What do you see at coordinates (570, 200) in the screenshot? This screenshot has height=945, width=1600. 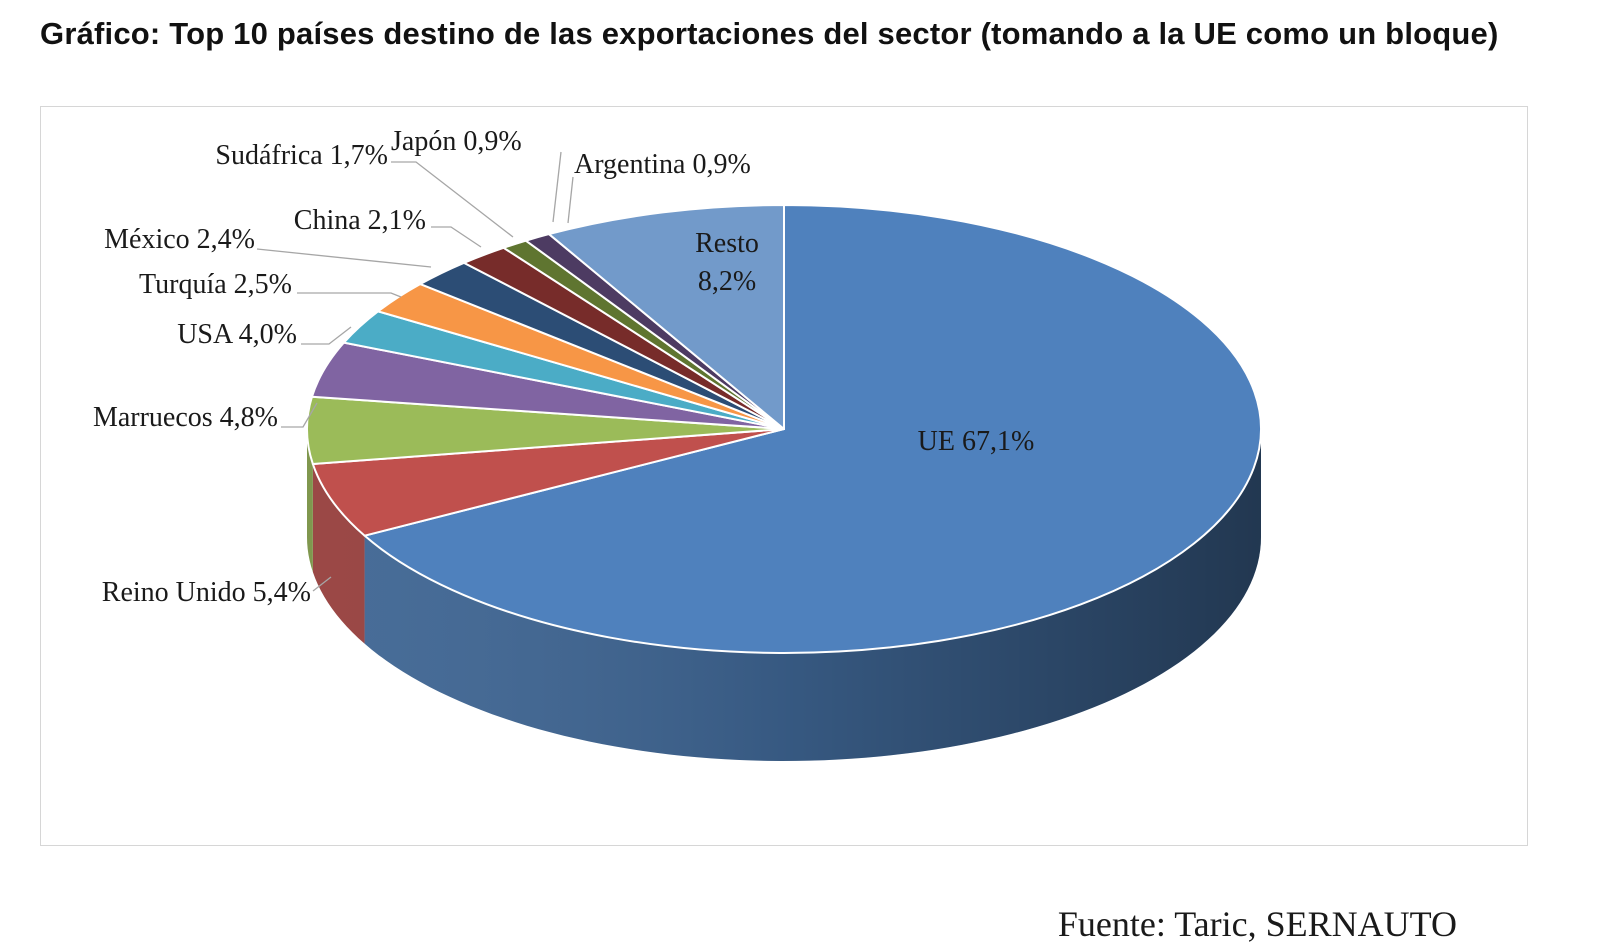 I see `leader-line-argentina` at bounding box center [570, 200].